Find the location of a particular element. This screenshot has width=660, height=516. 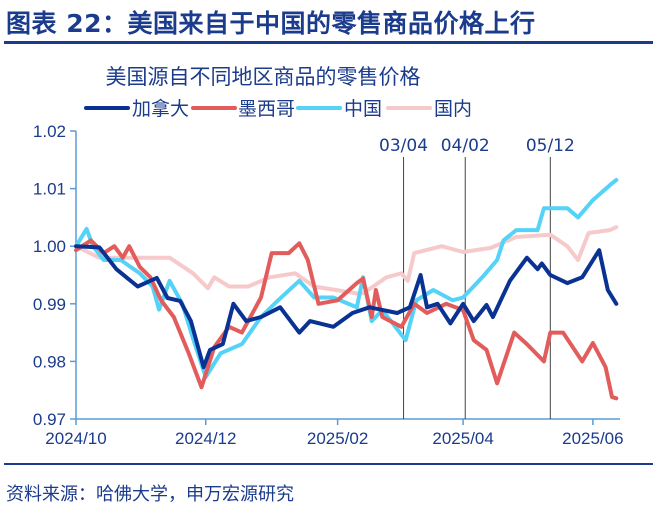

x-tick-label: 2024/10 is located at coordinates (75, 438).